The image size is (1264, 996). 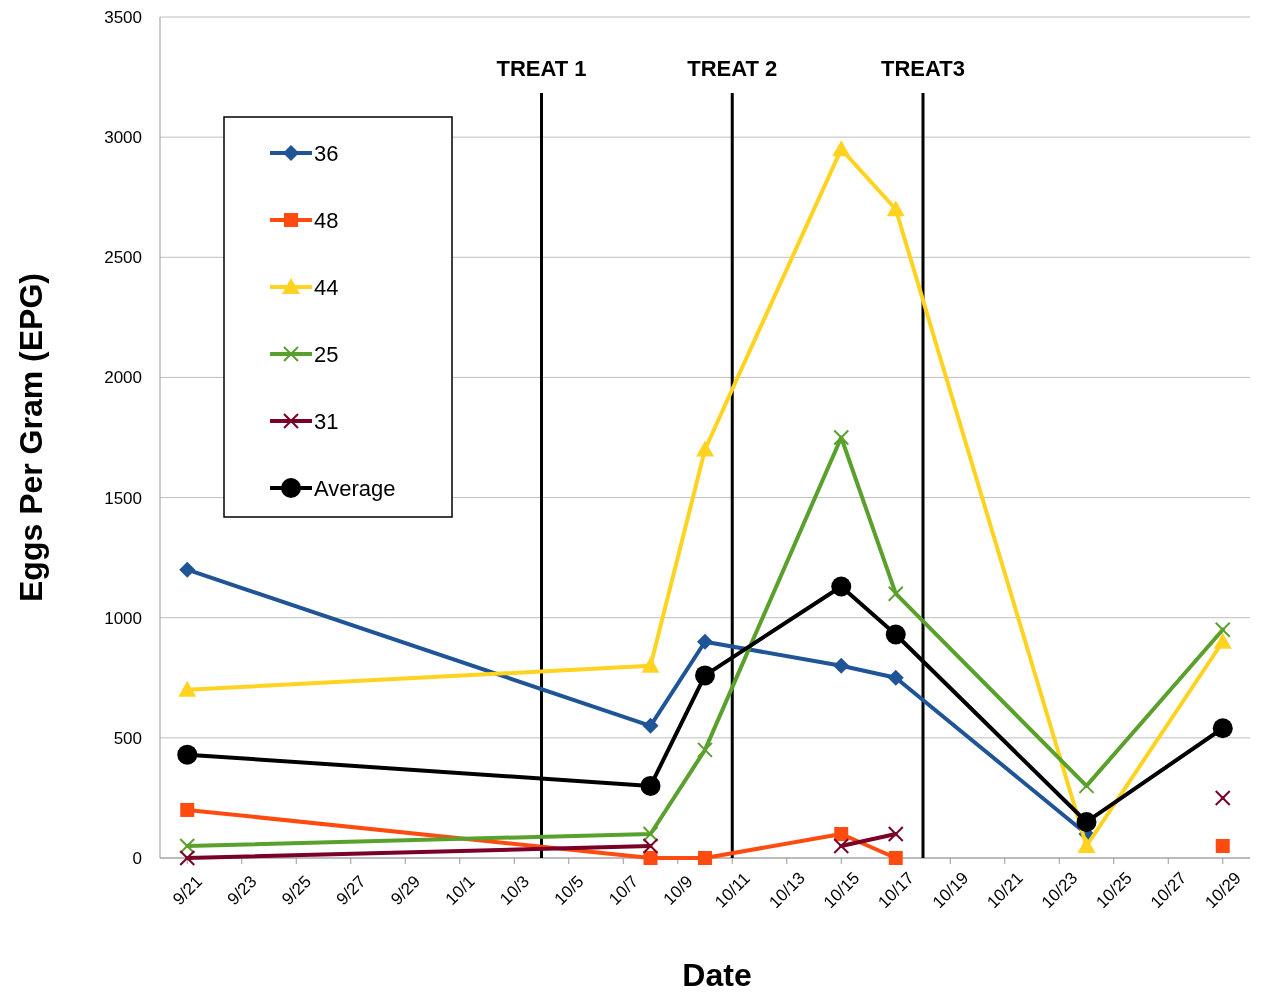 I want to click on x-tick-label: 9/21, so click(x=187, y=890).